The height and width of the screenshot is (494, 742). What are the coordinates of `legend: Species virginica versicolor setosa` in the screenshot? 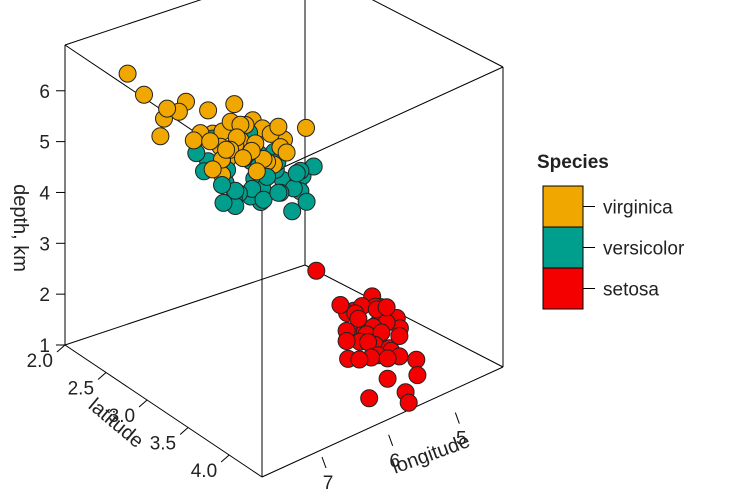 It's located at (611, 231).